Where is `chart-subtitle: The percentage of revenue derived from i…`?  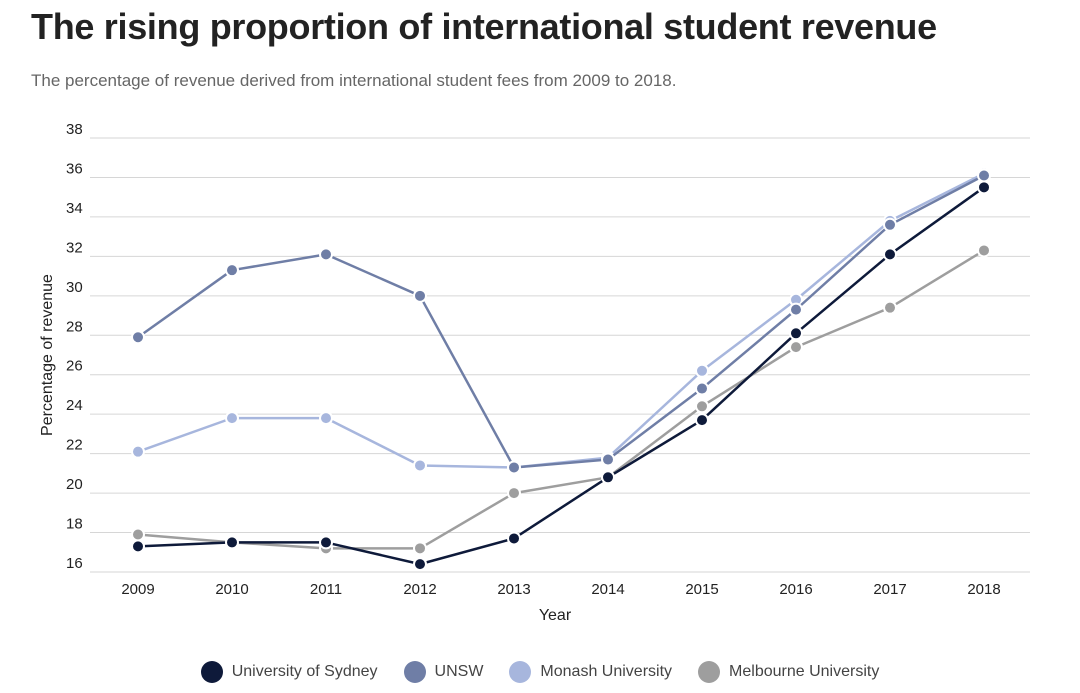 chart-subtitle: The percentage of revenue derived from i… is located at coordinates (354, 80).